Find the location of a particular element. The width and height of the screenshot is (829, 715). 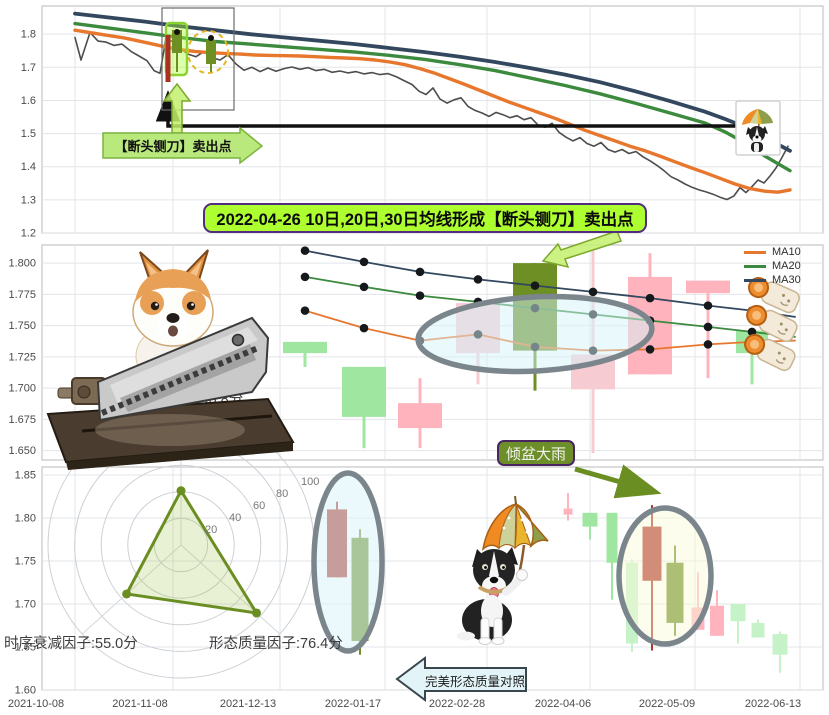

y-tick-label: 1.70 is located at coordinates (25, 604).